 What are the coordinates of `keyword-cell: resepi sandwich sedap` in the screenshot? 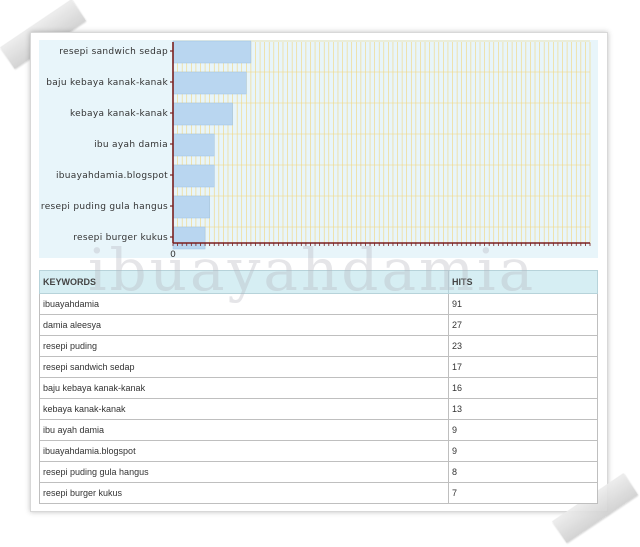 It's located at (244, 367).